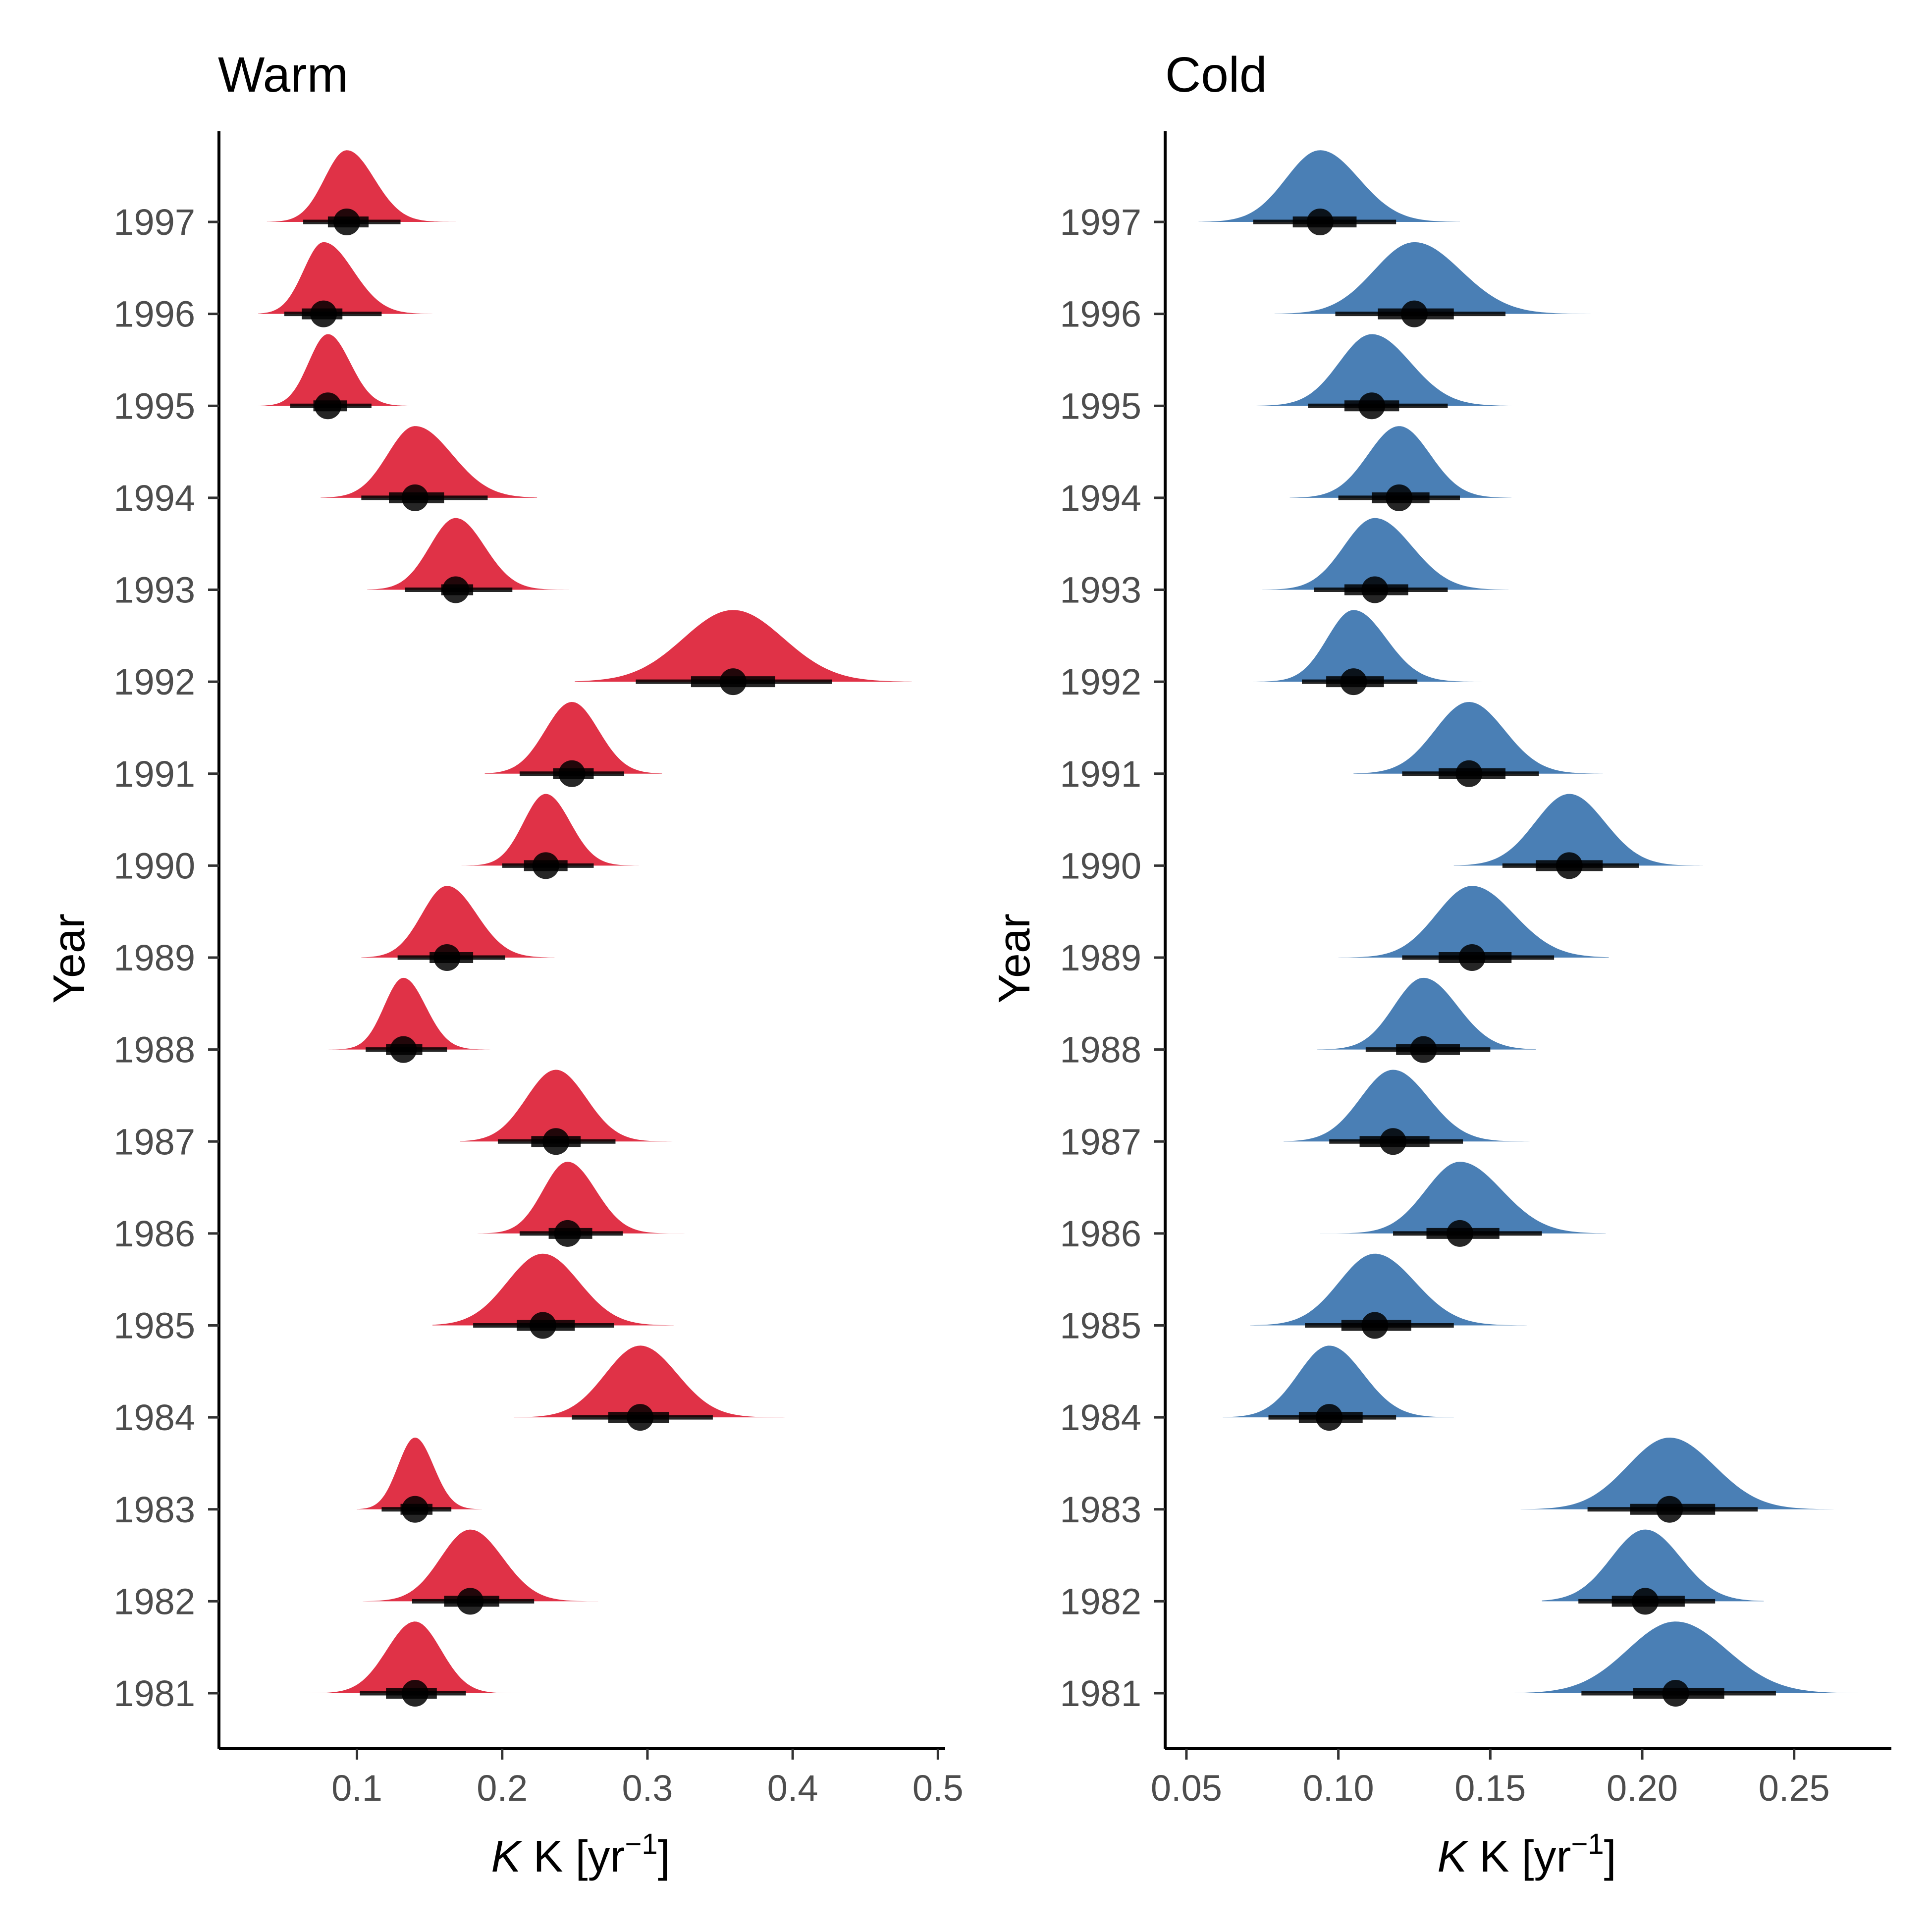  I want to click on y-tick-label: 1997, so click(154, 223).